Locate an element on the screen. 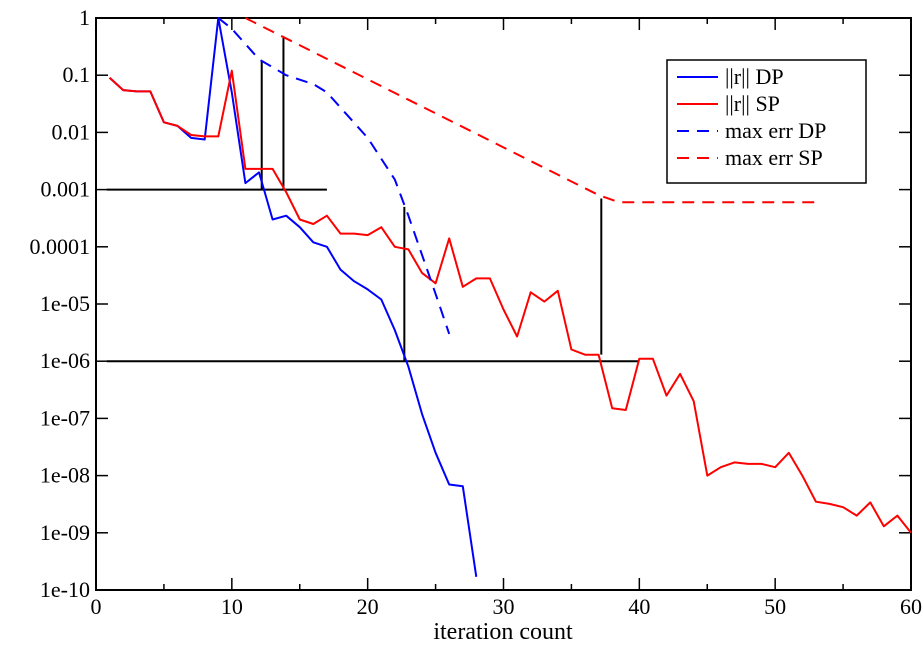 This screenshot has width=924, height=646. y-tick-label: 1 is located at coordinates (84, 17).